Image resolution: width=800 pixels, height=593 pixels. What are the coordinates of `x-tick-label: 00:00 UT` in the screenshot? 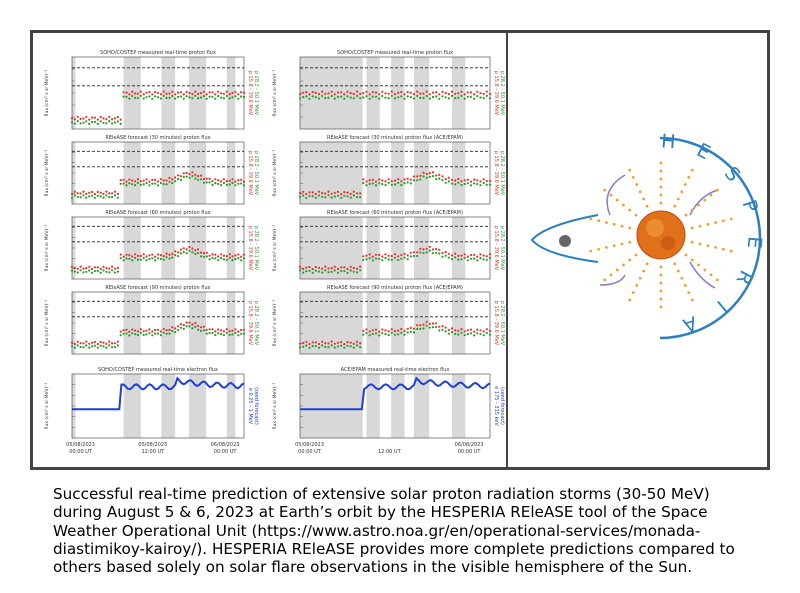 It's located at (226, 452).